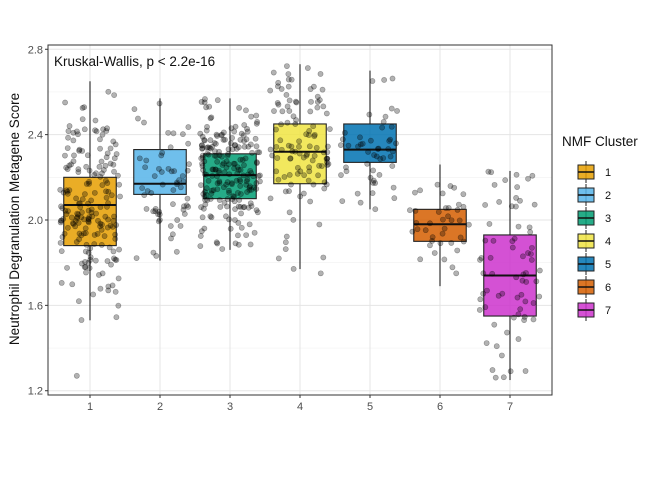 Image resolution: width=672 pixels, height=480 pixels. I want to click on y-tick-label: 1.6, so click(35, 306).